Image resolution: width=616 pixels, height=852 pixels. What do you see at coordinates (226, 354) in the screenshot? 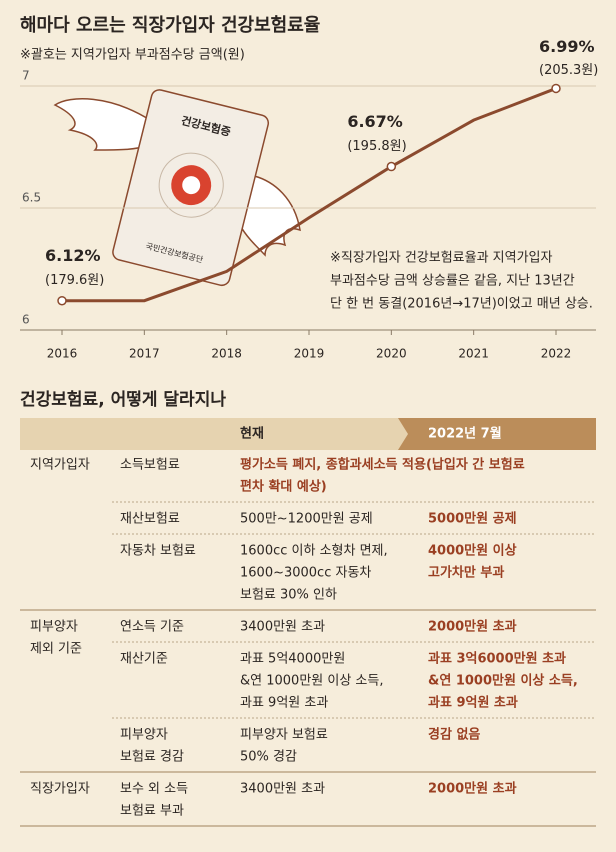
I see `x-tick-label: 2018` at bounding box center [226, 354].